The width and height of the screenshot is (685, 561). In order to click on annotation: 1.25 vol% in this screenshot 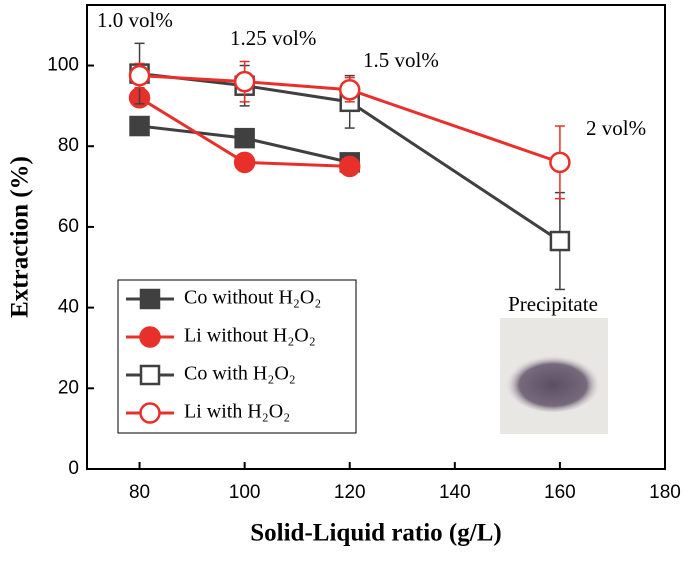, I will do `click(273, 38)`.